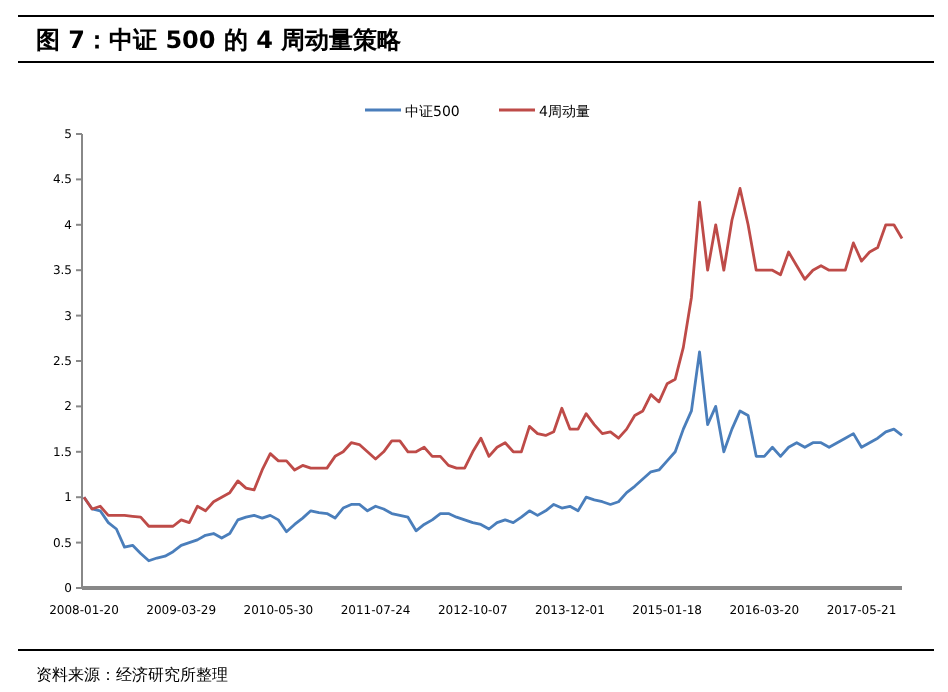  Describe the element at coordinates (220, 40) in the screenshot. I see `chart-title: 图 7：中证 500 的 4 周动量策略` at that location.